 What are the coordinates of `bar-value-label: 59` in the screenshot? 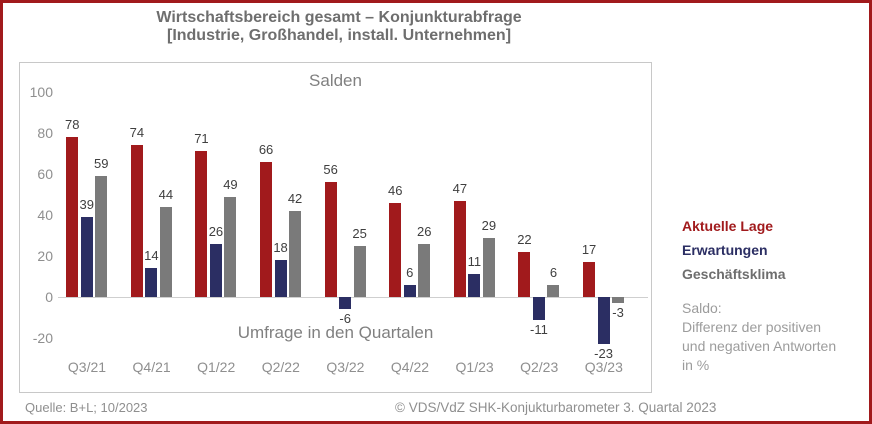 It's located at (101, 163).